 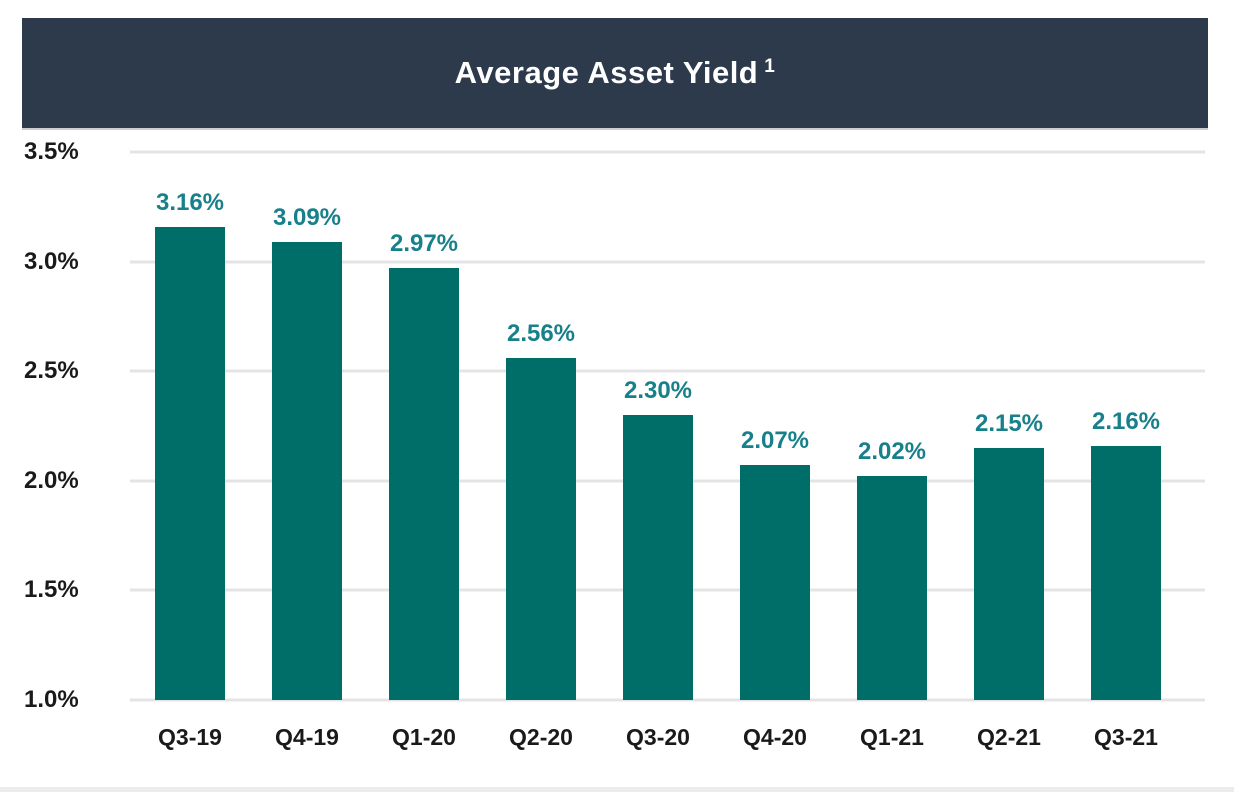 I want to click on bar-value-label: 2.02%, so click(x=892, y=452).